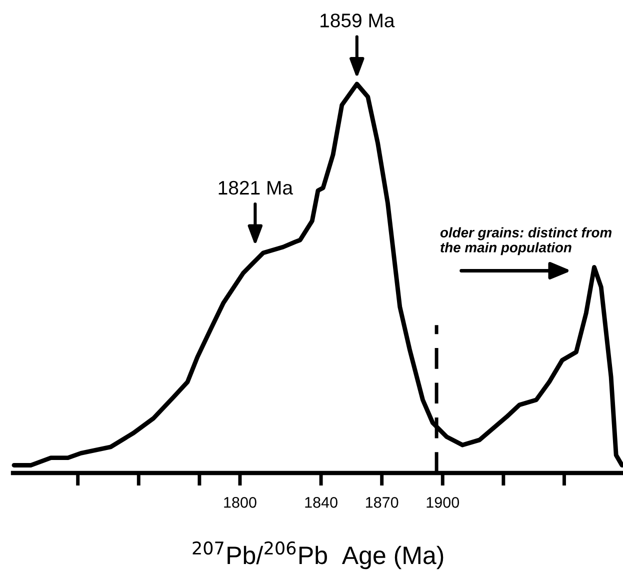  What do you see at coordinates (318, 555) in the screenshot?
I see `x-axis-title: $^{207}$Pb/$^{206}$Pb Age (Ma)` at bounding box center [318, 555].